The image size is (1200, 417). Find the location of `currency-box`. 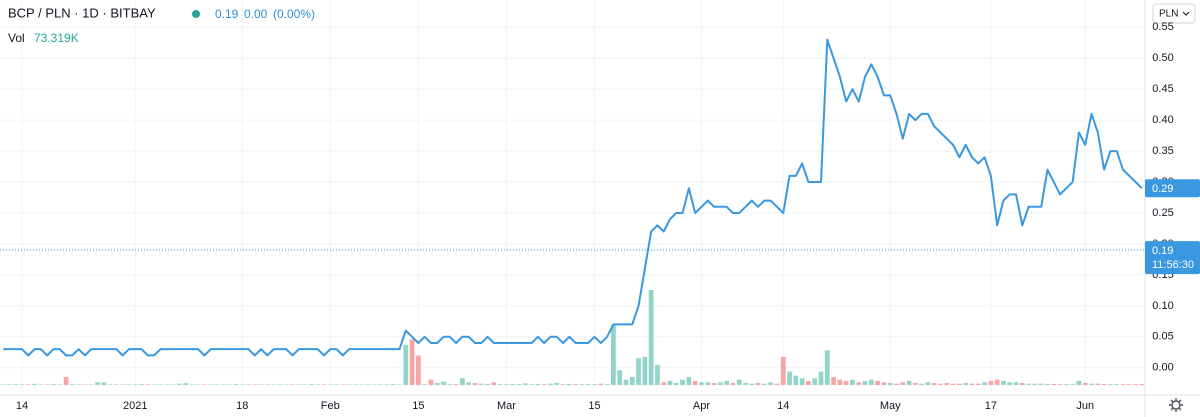

currency-box is located at coordinates (1174, 13).